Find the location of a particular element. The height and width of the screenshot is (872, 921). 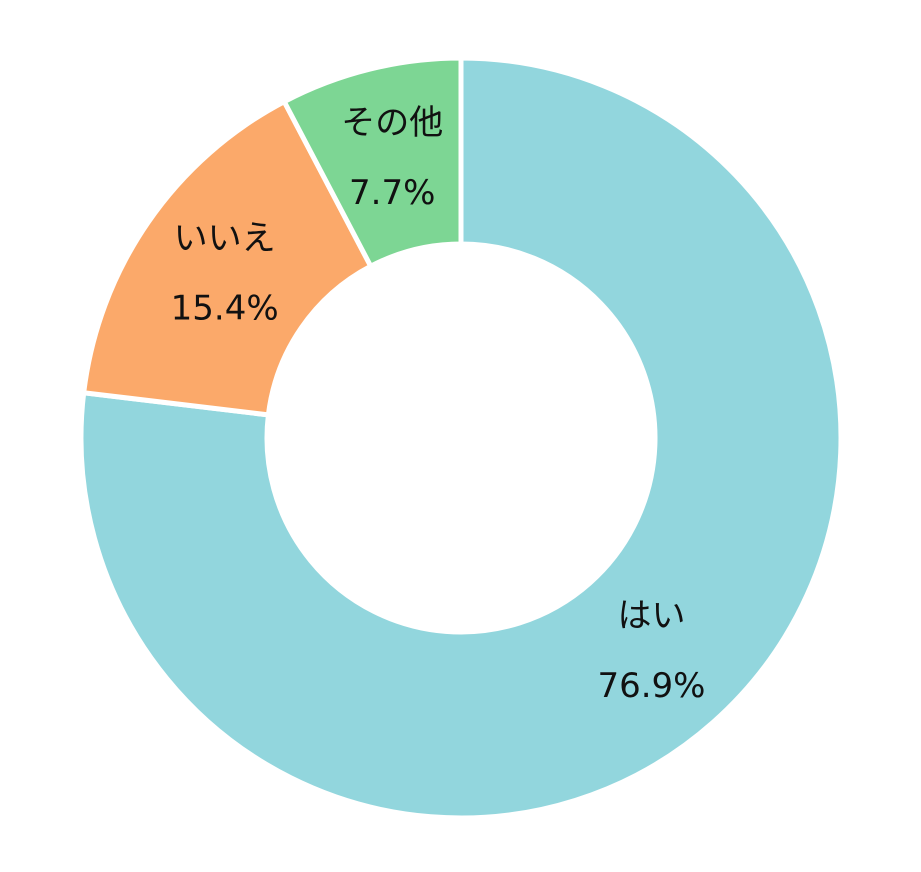

slice-label: はい is located at coordinates (651, 616).